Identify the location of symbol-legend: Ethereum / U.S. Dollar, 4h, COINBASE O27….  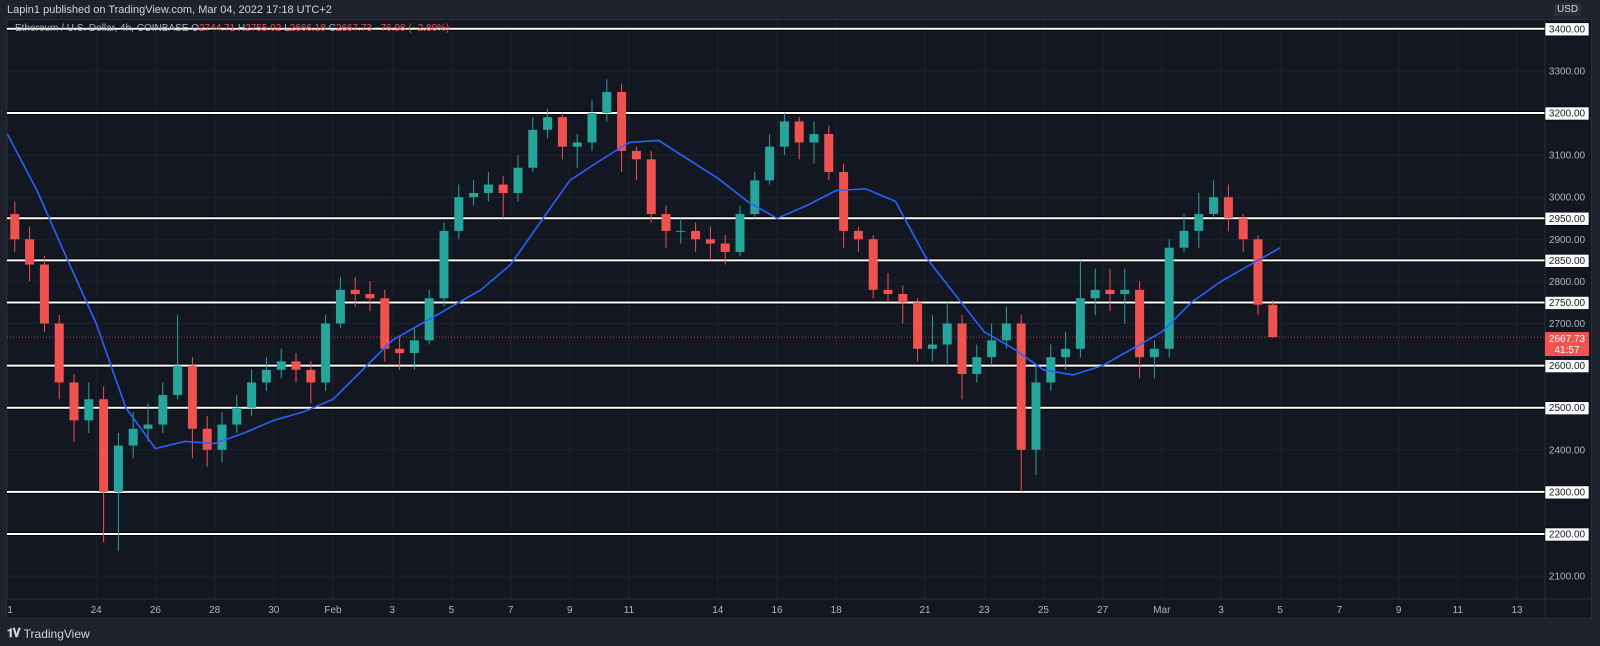
(232, 28).